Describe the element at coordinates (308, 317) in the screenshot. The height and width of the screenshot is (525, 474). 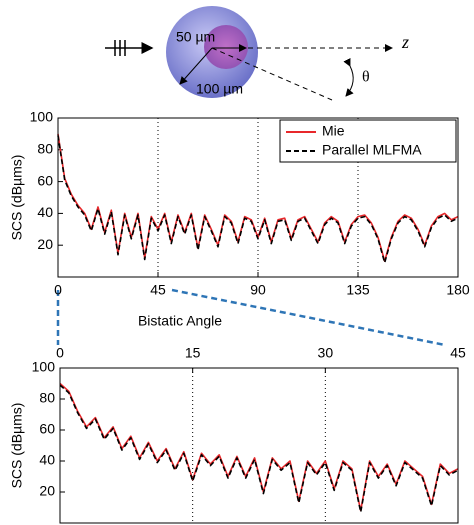
I see `zoom-connector` at that location.